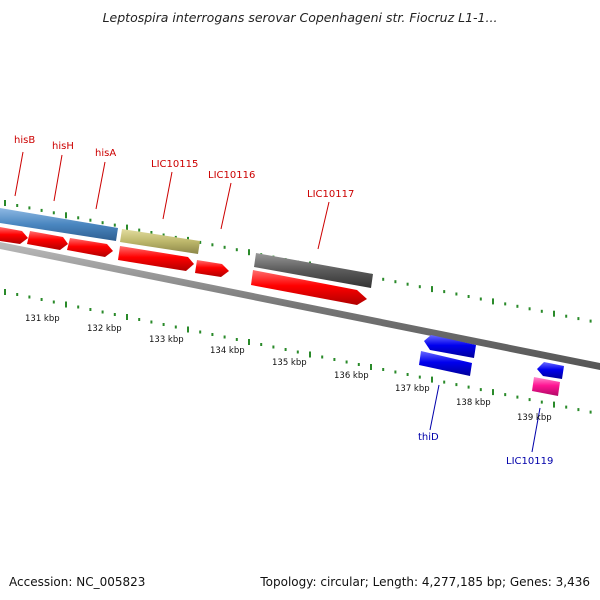 The height and width of the screenshot is (600, 600). I want to click on gene-label-hish: hisH, so click(63, 146).